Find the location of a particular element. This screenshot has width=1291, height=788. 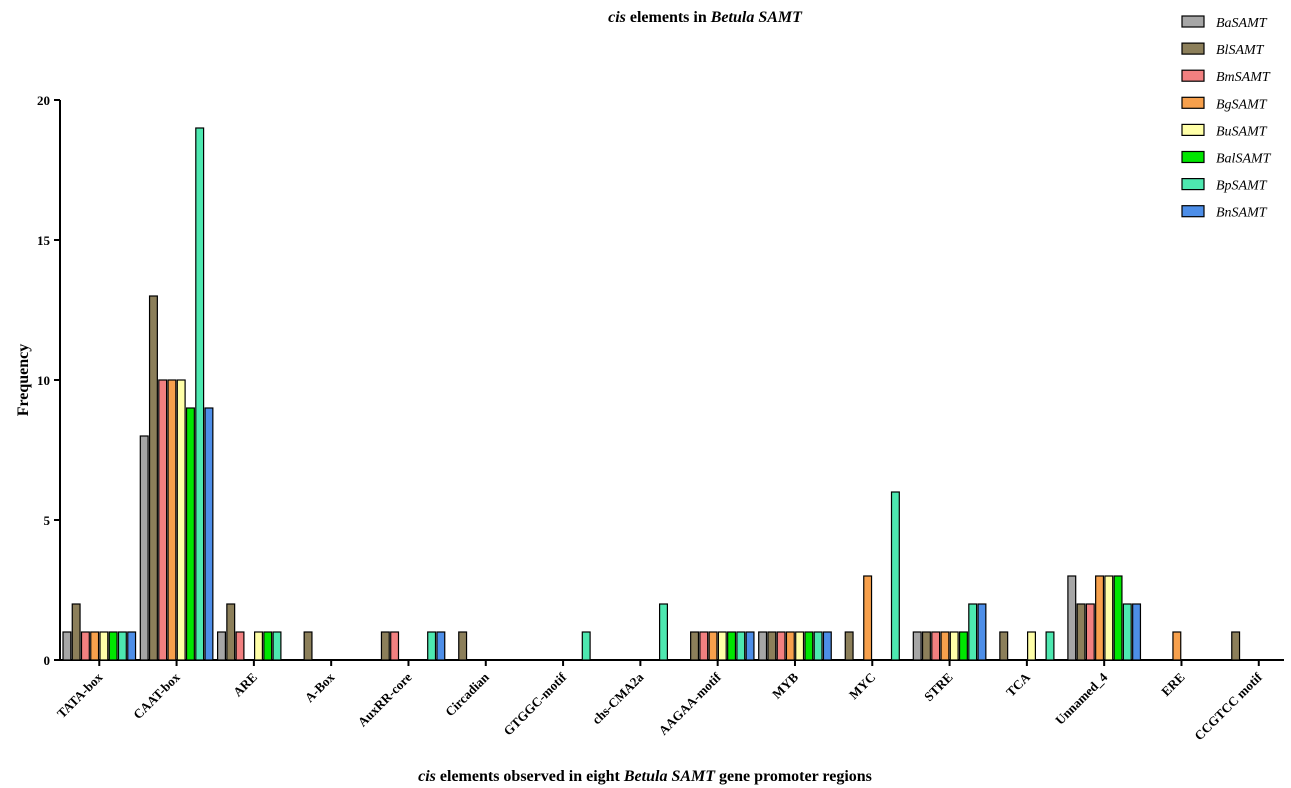

x-tick-label: STRE is located at coordinates (938, 687).